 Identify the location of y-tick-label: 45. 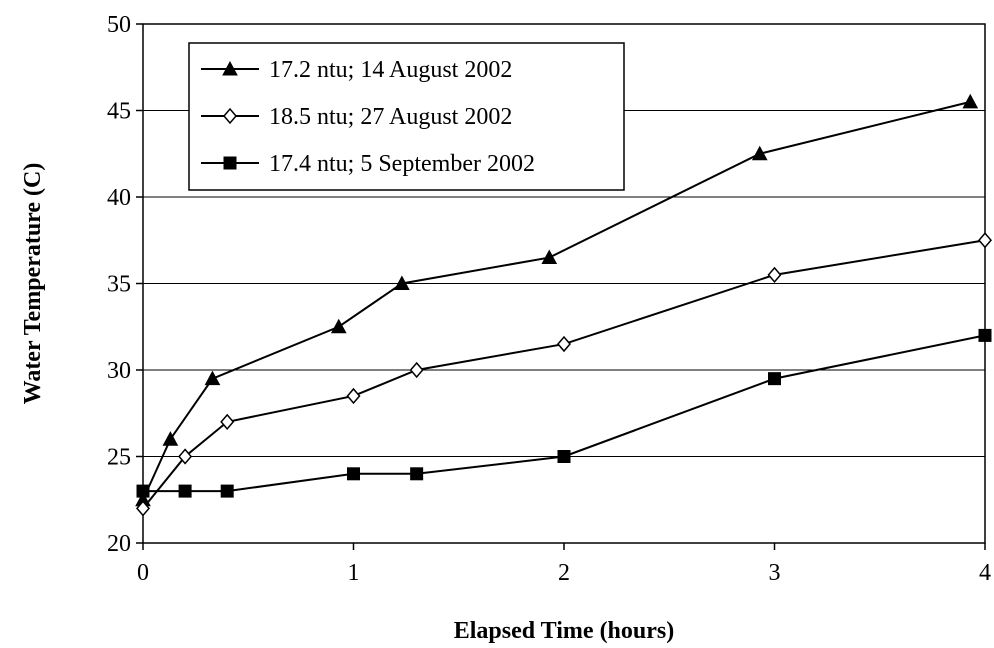
(119, 112).